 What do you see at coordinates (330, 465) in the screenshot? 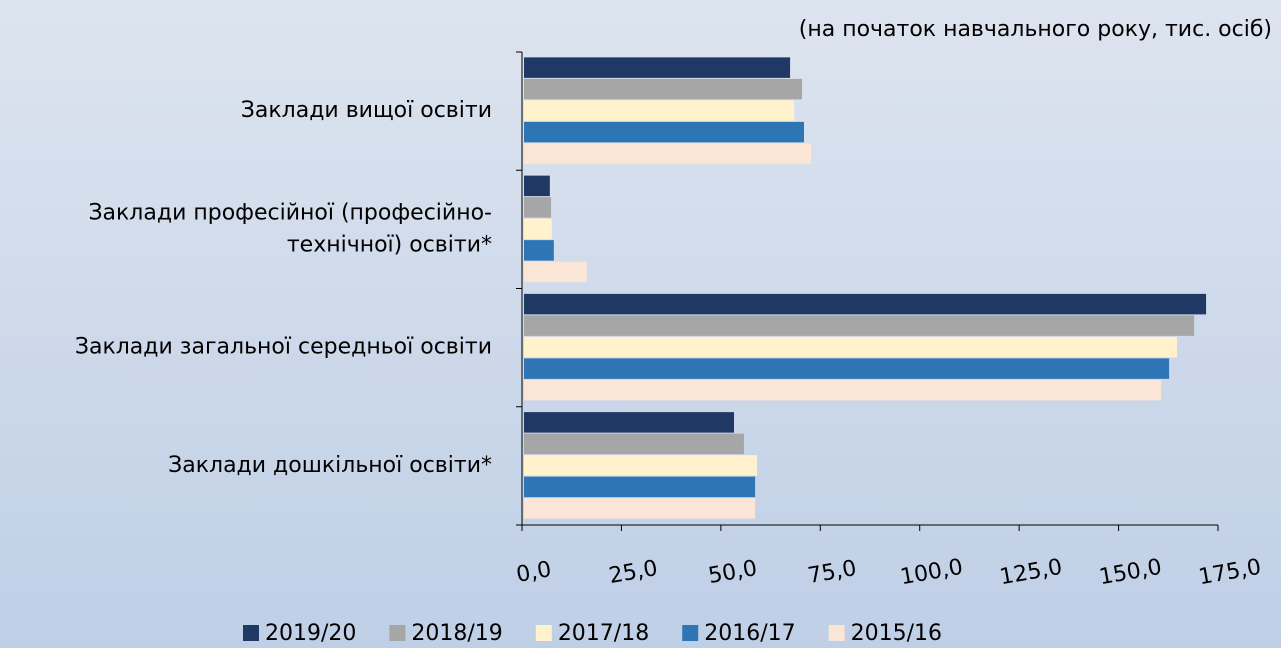
I see `category-label: Заклади дошкільної освіти*` at bounding box center [330, 465].